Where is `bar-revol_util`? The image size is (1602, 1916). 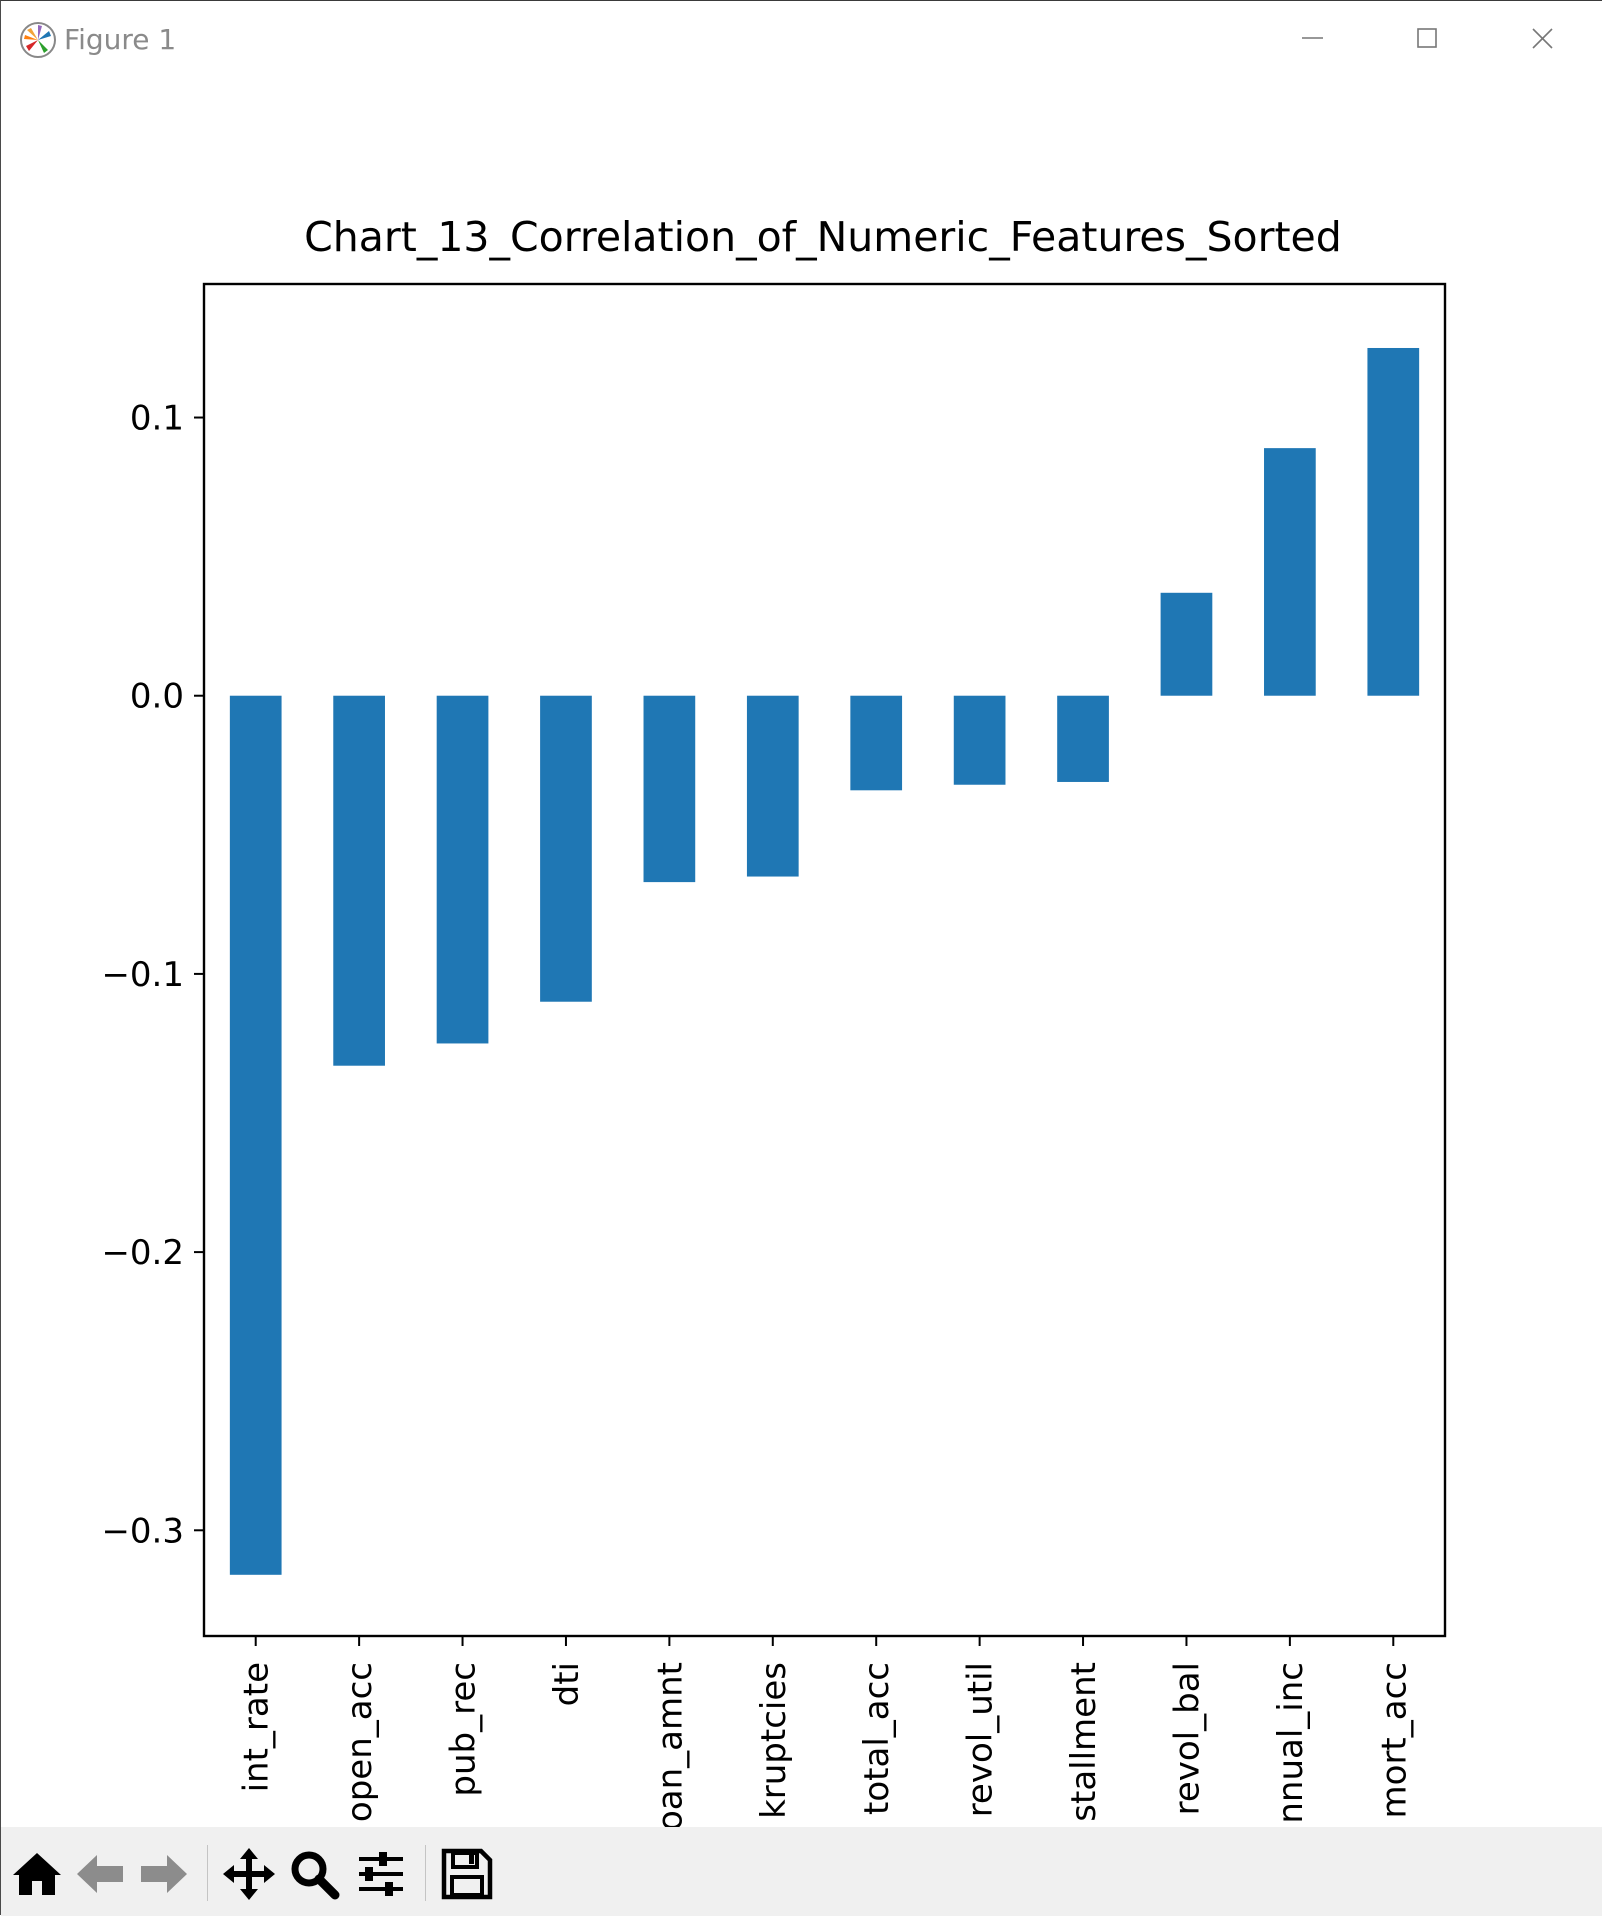 bar-revol_util is located at coordinates (979, 740).